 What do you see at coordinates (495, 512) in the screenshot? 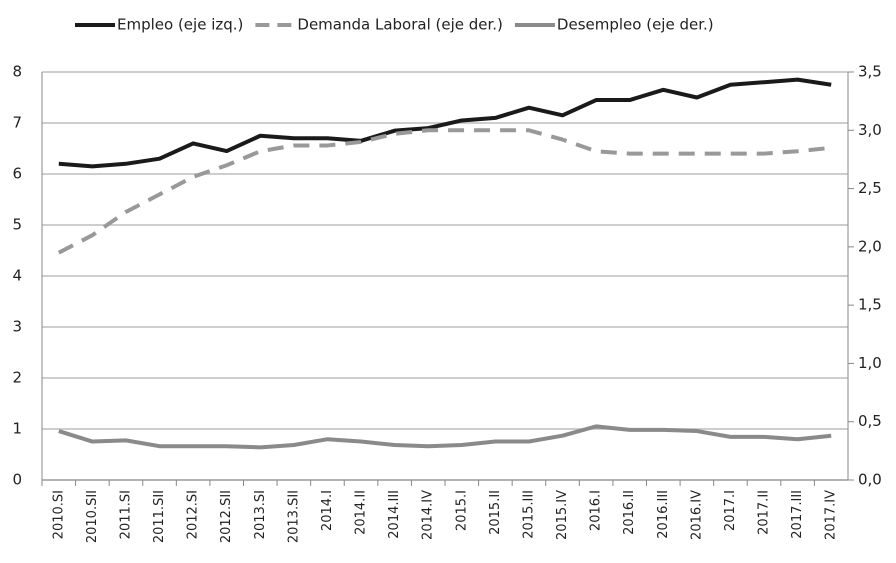
I see `x-tick-label: 2015.II` at bounding box center [495, 512].